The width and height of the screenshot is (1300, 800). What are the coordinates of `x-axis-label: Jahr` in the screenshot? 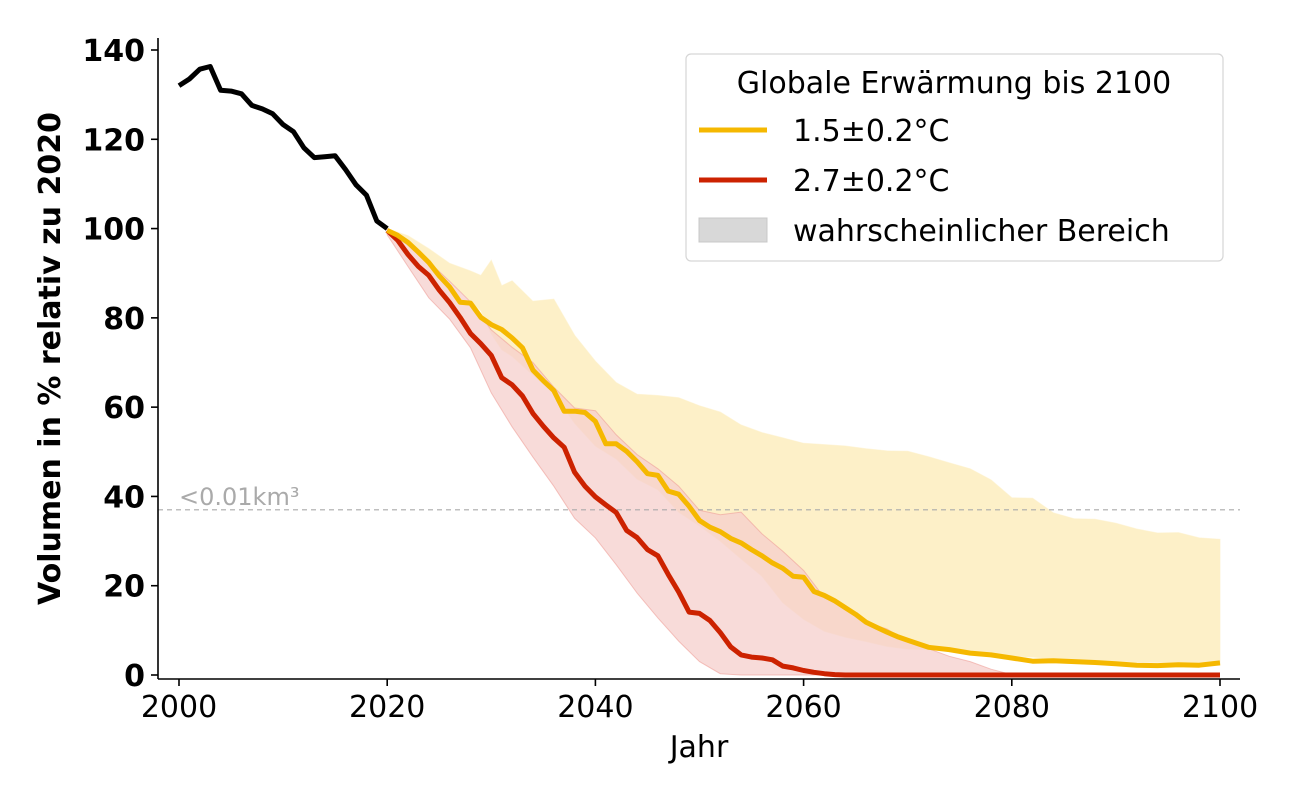 It's located at (698, 747).